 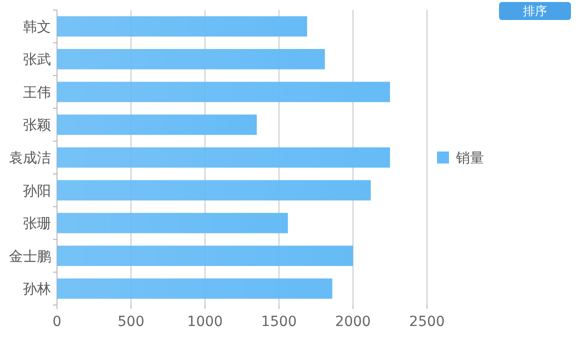 I want to click on legend-label: 销量, so click(x=469, y=158).